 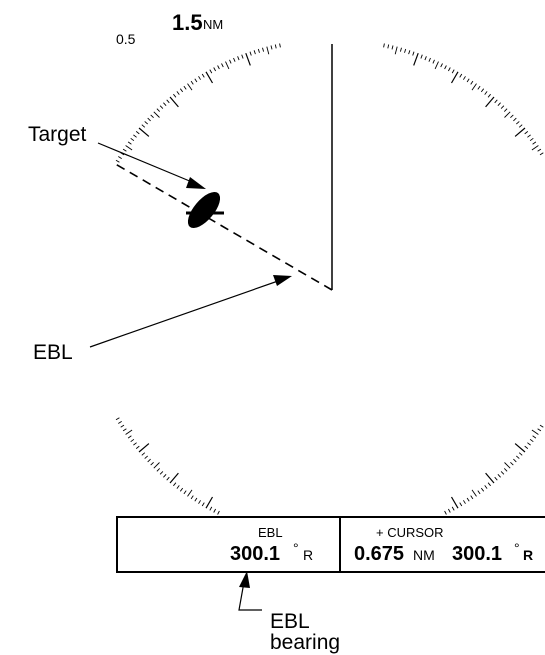 What do you see at coordinates (255, 554) in the screenshot?
I see `ebl-readout-bearing: 300.1` at bounding box center [255, 554].